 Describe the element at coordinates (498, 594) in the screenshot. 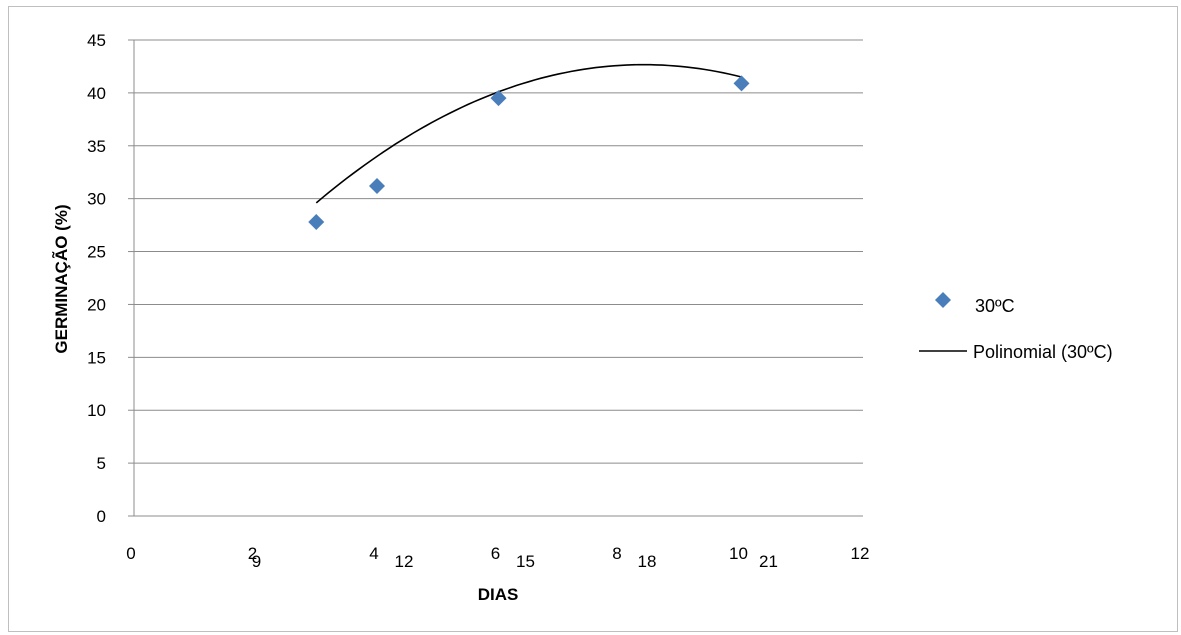

I see `x-axis-title: DIAS` at that location.